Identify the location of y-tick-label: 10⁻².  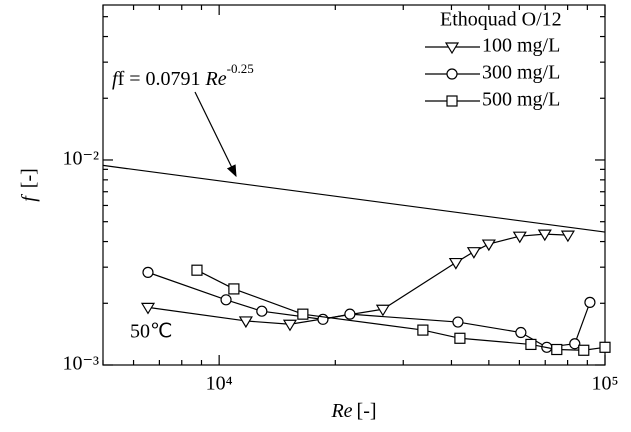
(80, 159).